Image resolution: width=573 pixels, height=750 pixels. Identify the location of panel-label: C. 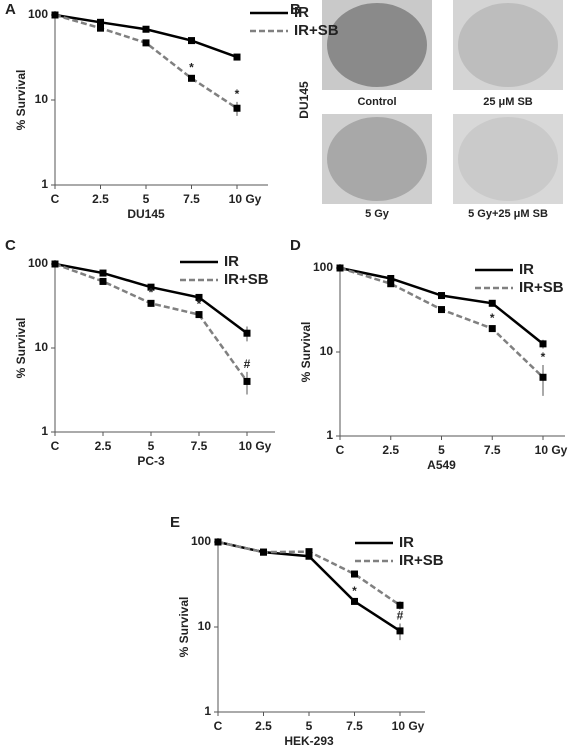
(10, 245).